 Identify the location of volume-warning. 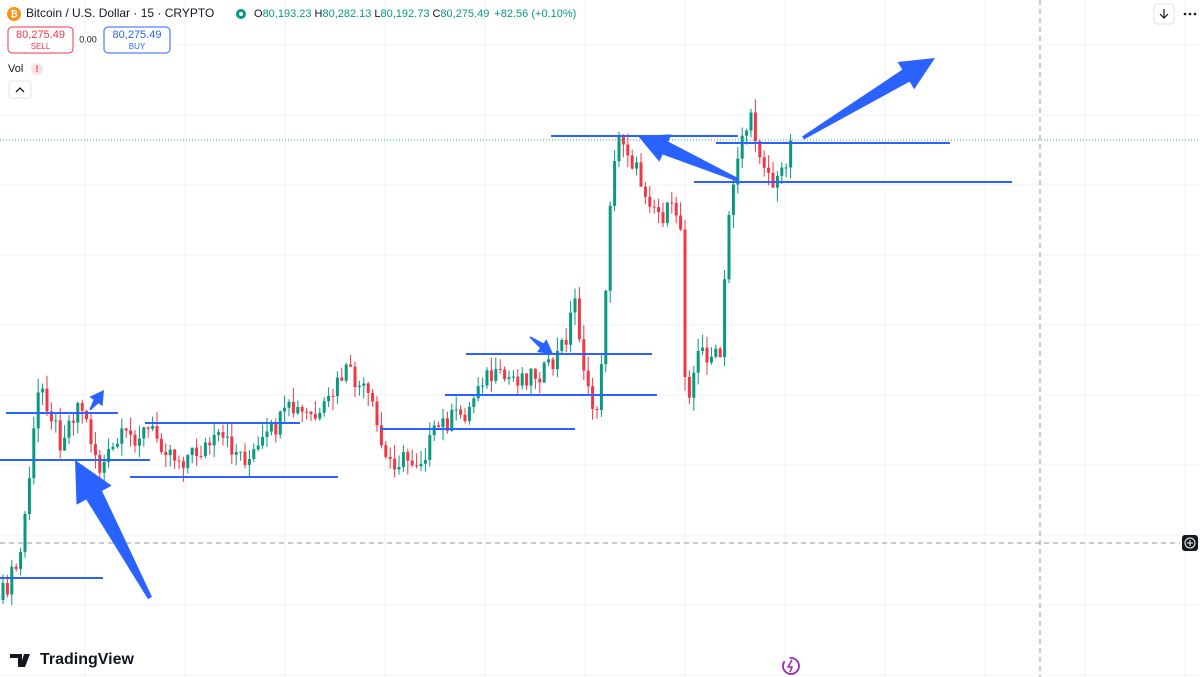
(37, 69).